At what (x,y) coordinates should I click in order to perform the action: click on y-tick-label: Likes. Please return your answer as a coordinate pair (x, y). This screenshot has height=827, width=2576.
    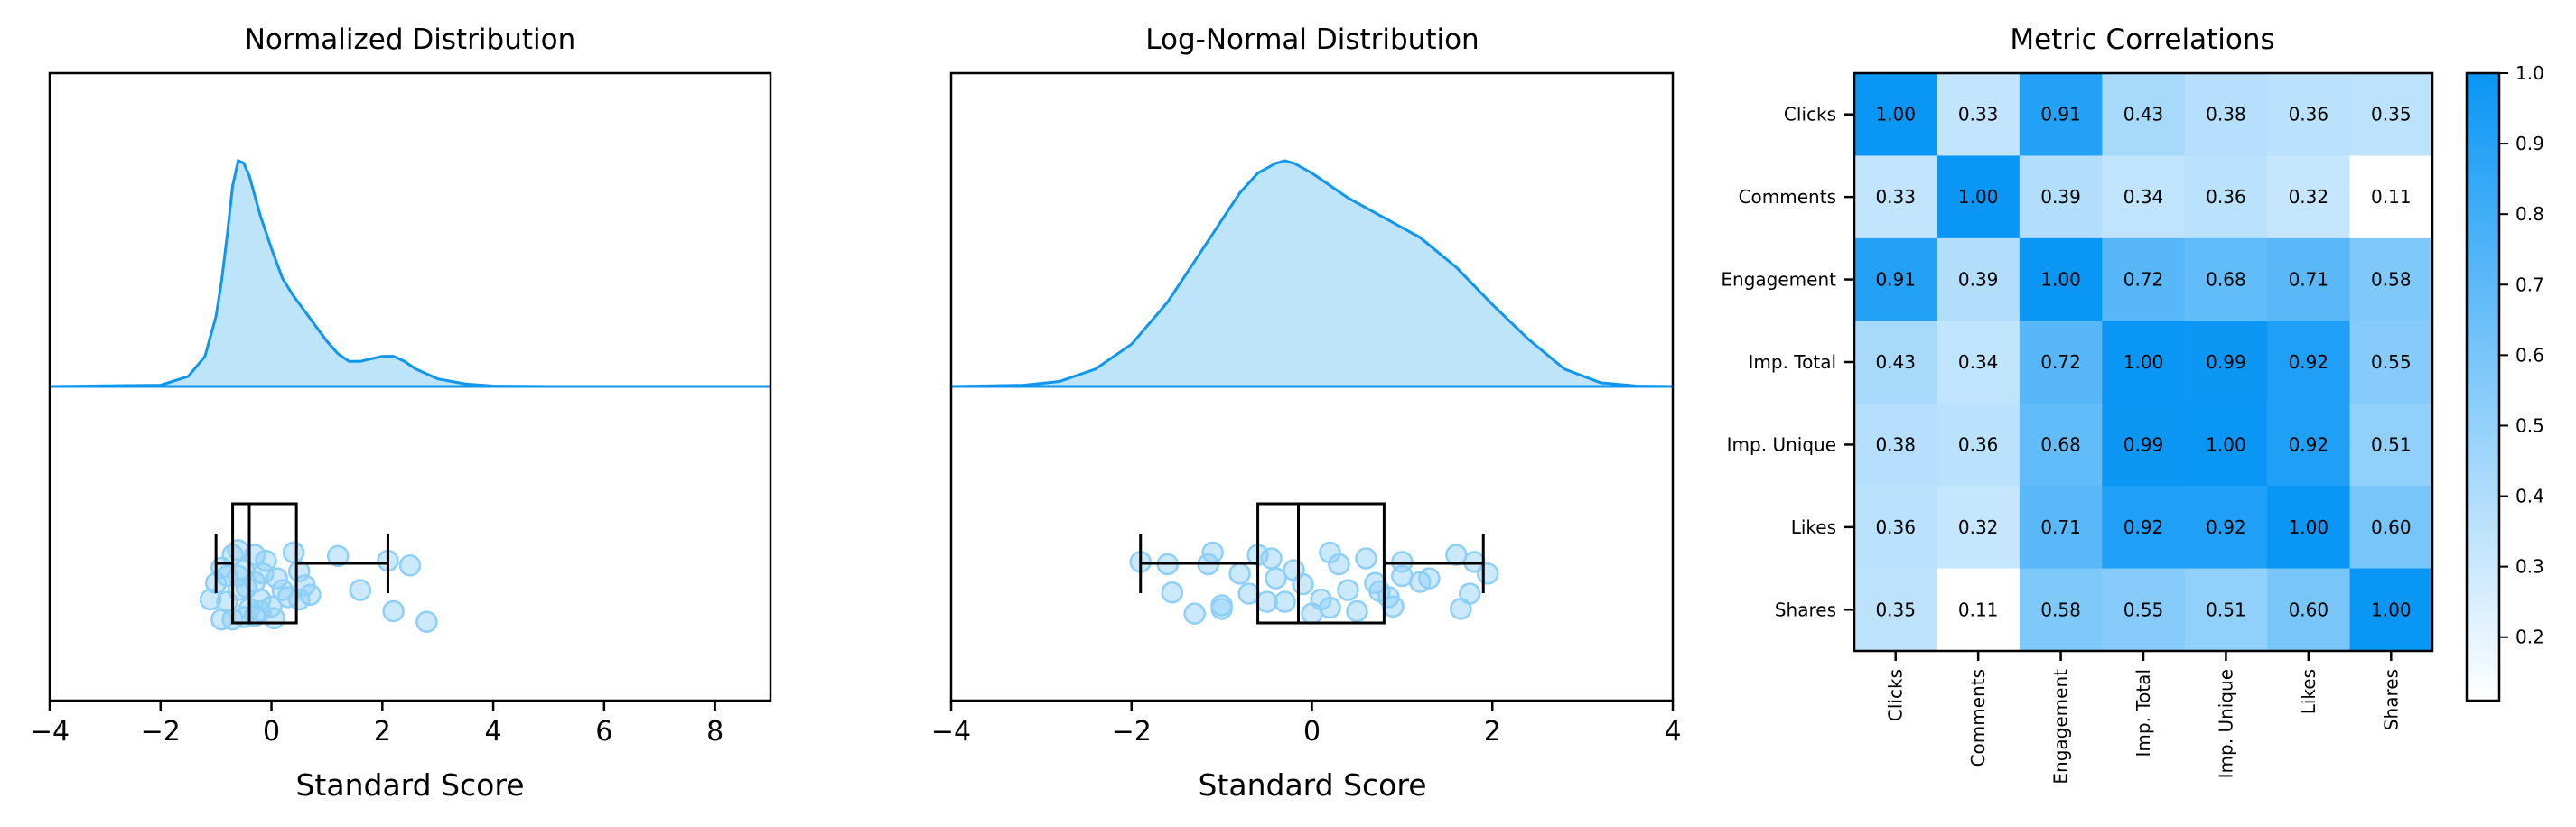
    Looking at the image, I should click on (1813, 527).